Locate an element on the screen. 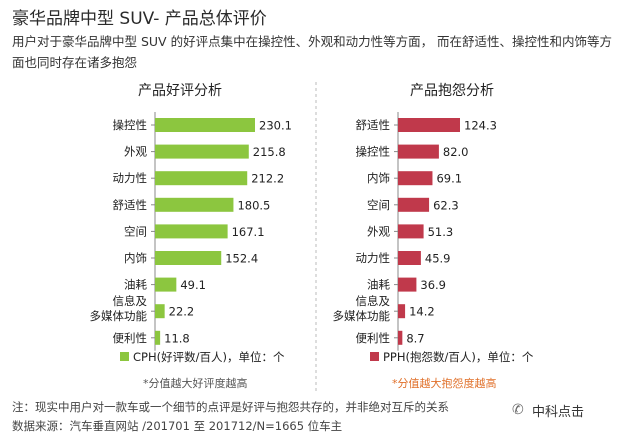  data-label: 152.4 is located at coordinates (241, 259).